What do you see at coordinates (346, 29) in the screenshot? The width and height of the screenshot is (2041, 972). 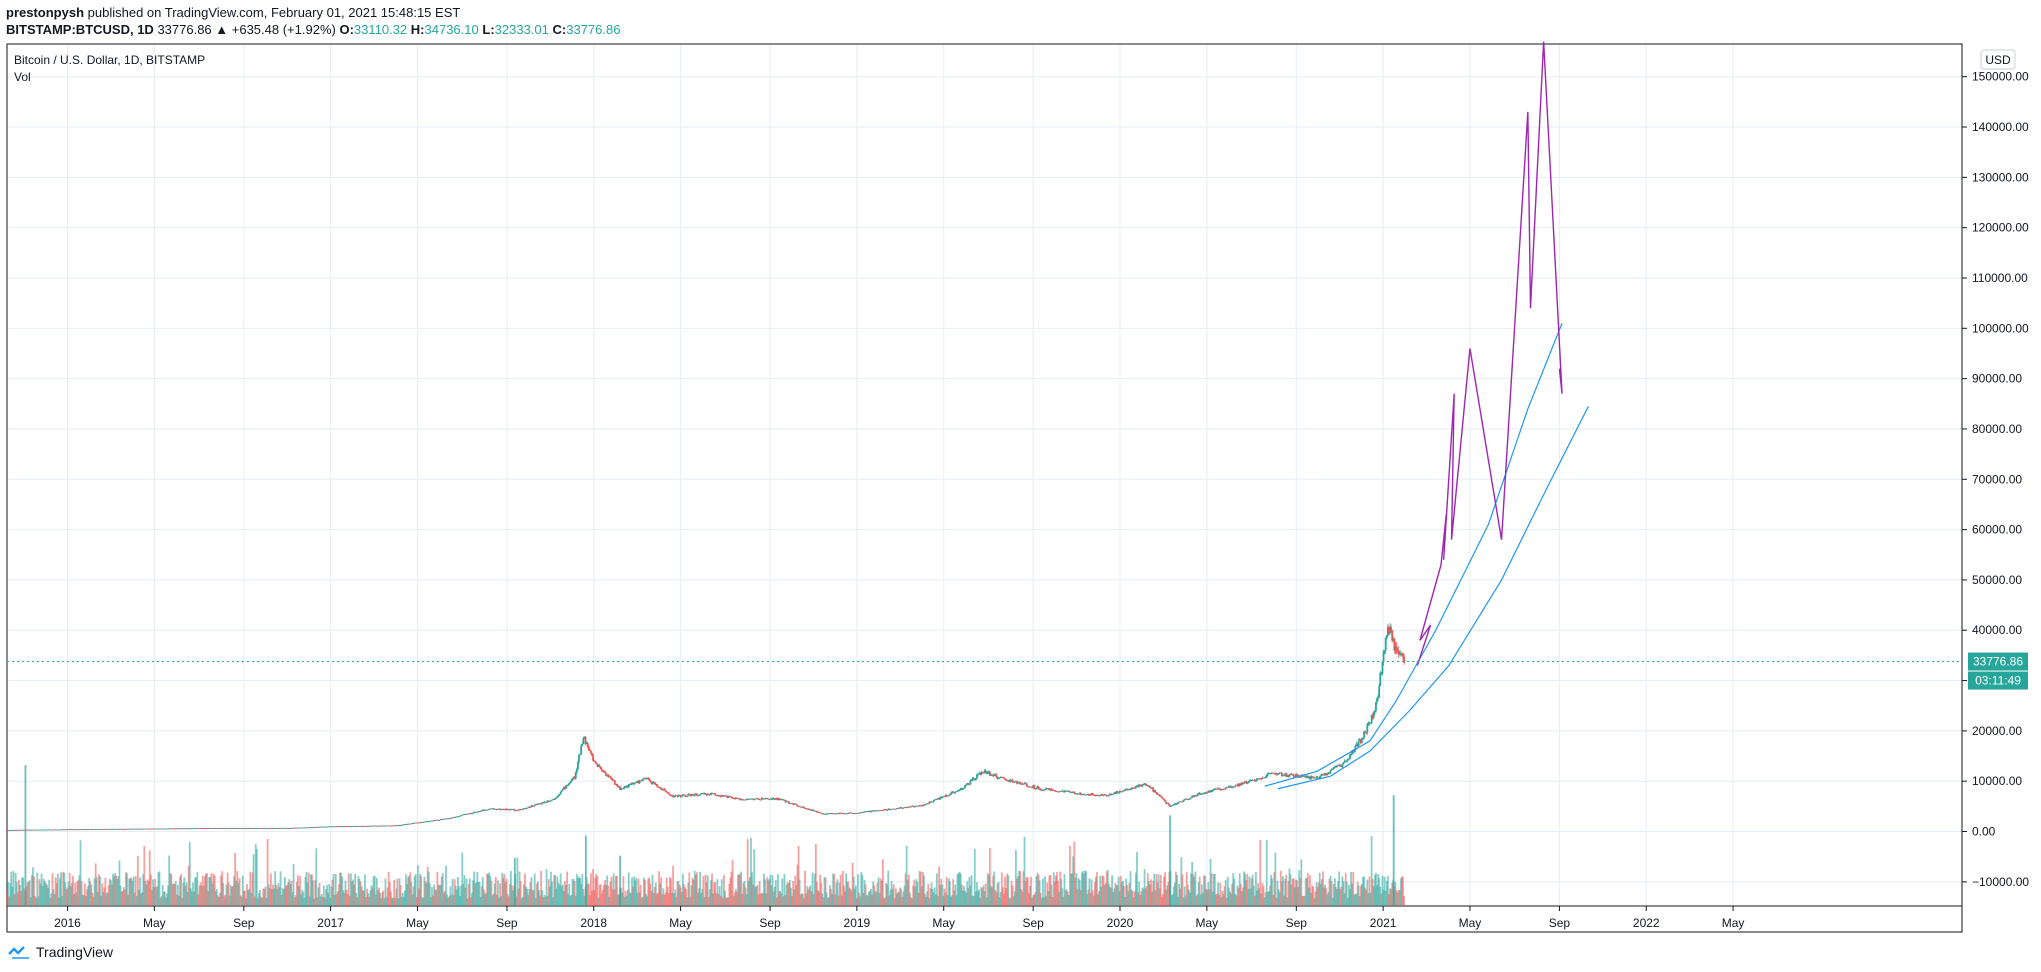 I see `open-label: O:` at bounding box center [346, 29].